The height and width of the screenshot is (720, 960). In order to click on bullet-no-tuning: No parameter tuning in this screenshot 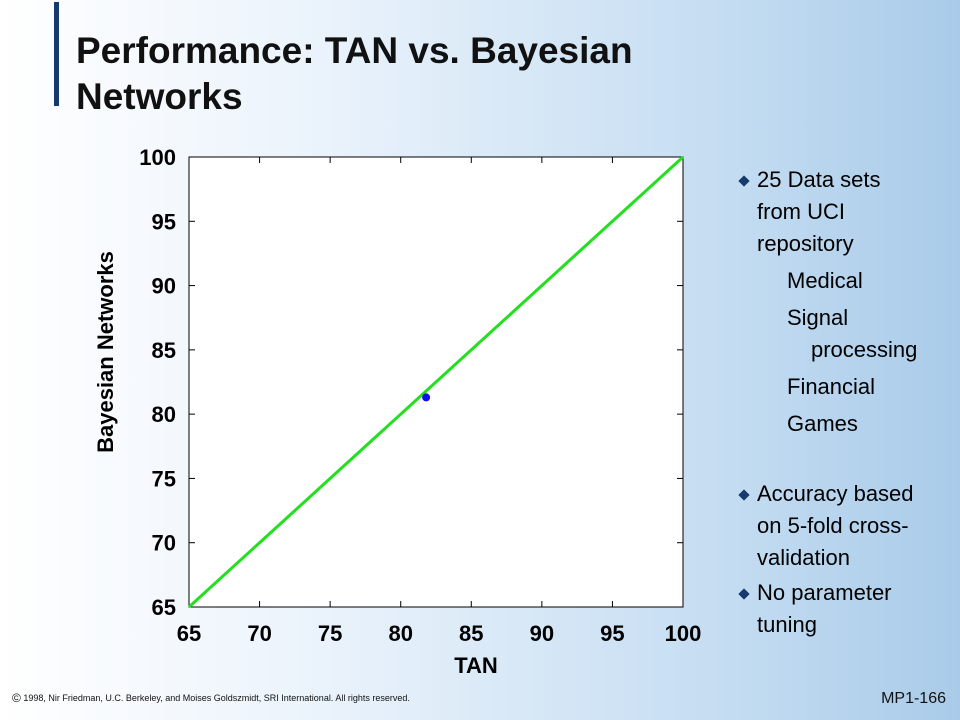, I will do `click(849, 609)`.